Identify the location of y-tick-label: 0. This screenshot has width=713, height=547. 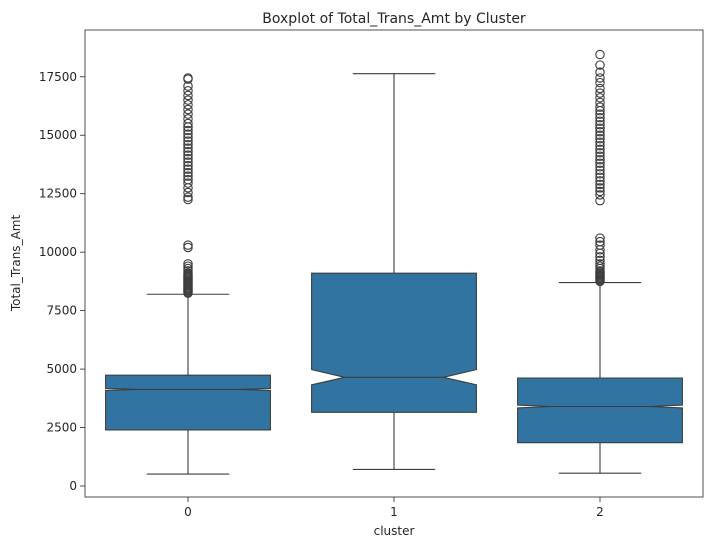
(73, 486).